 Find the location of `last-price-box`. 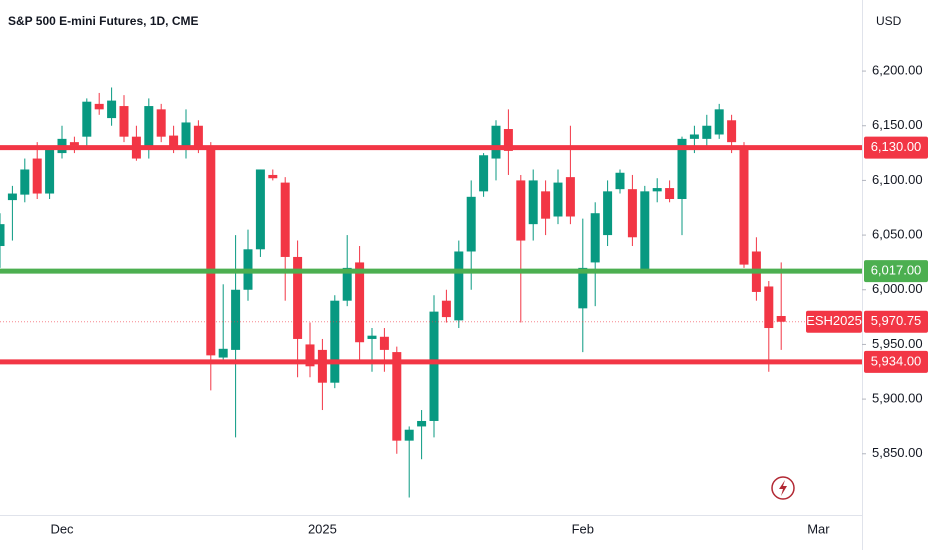

last-price-box is located at coordinates (896, 321).